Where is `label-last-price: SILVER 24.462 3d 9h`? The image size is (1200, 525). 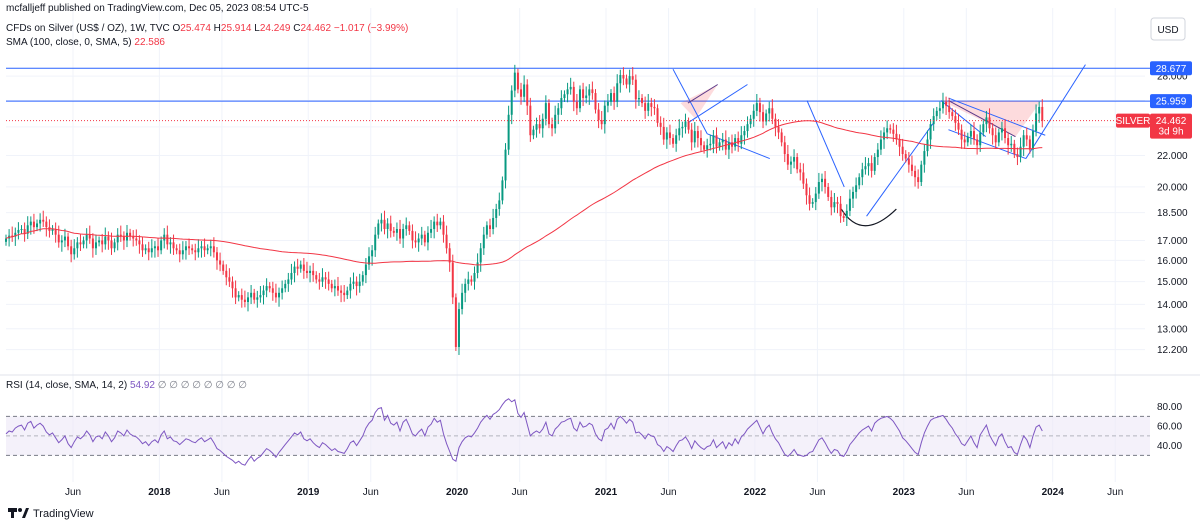 label-last-price: SILVER 24.462 3d 9h is located at coordinates (1154, 126).